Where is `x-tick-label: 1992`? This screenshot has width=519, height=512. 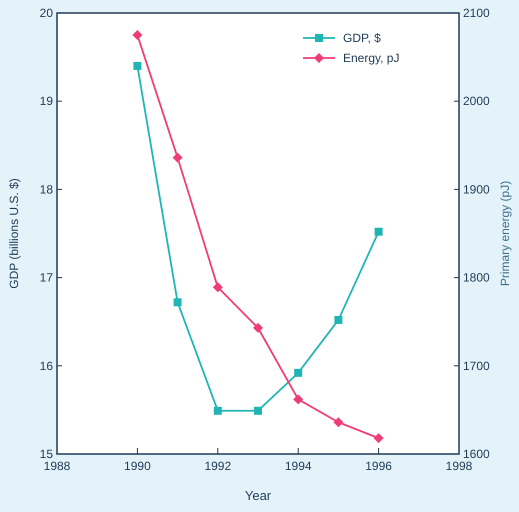
x-tick-label: 1992 is located at coordinates (218, 466).